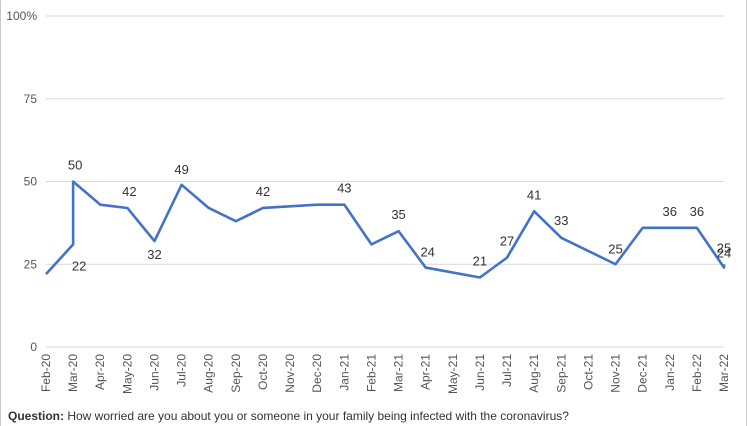 The width and height of the screenshot is (747, 426). I want to click on data-label: 32, so click(154, 254).